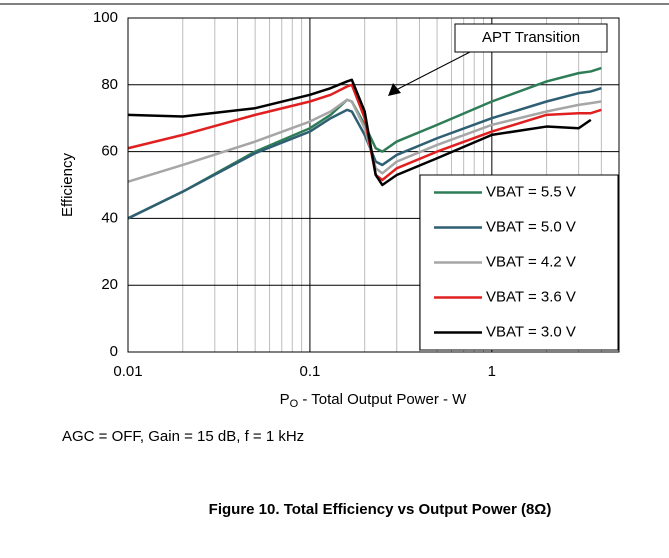  I want to click on annotation-box, so click(531, 38).